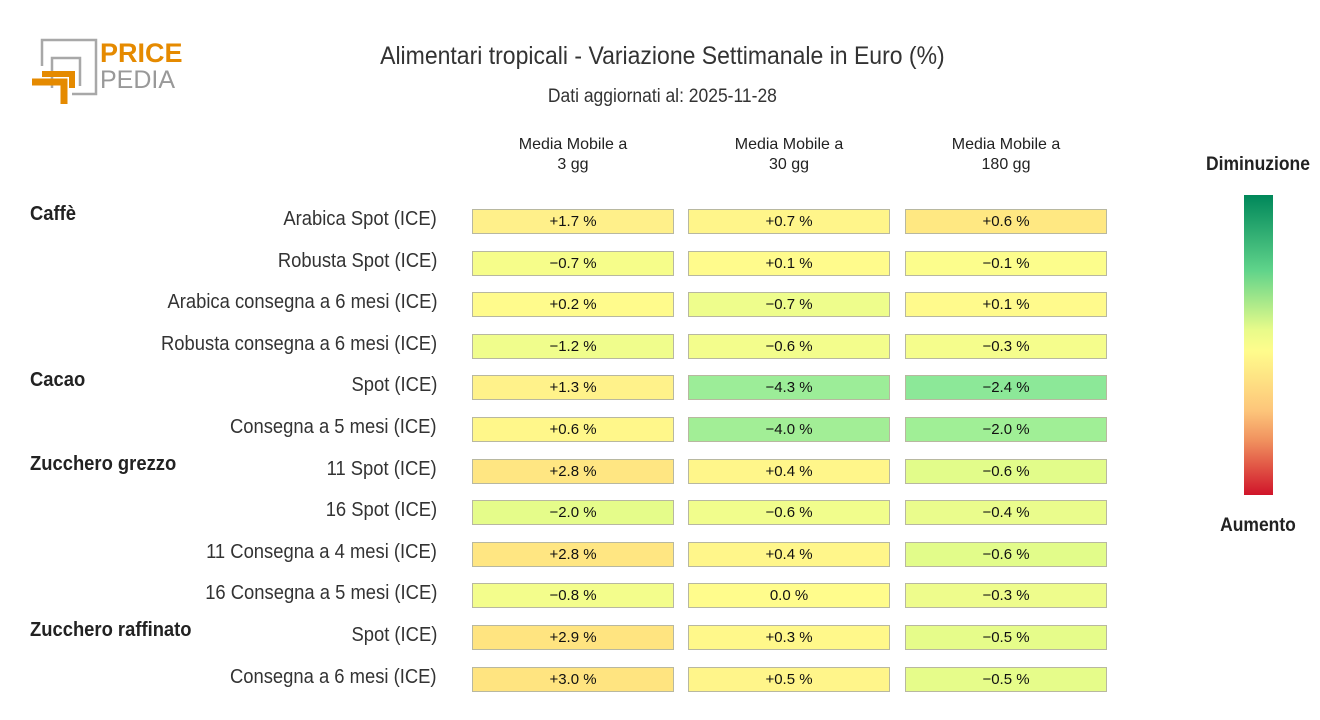 Image resolution: width=1320 pixels, height=720 pixels. What do you see at coordinates (789, 154) in the screenshot?
I see `column-header: Media Mobile a 30 gg` at bounding box center [789, 154].